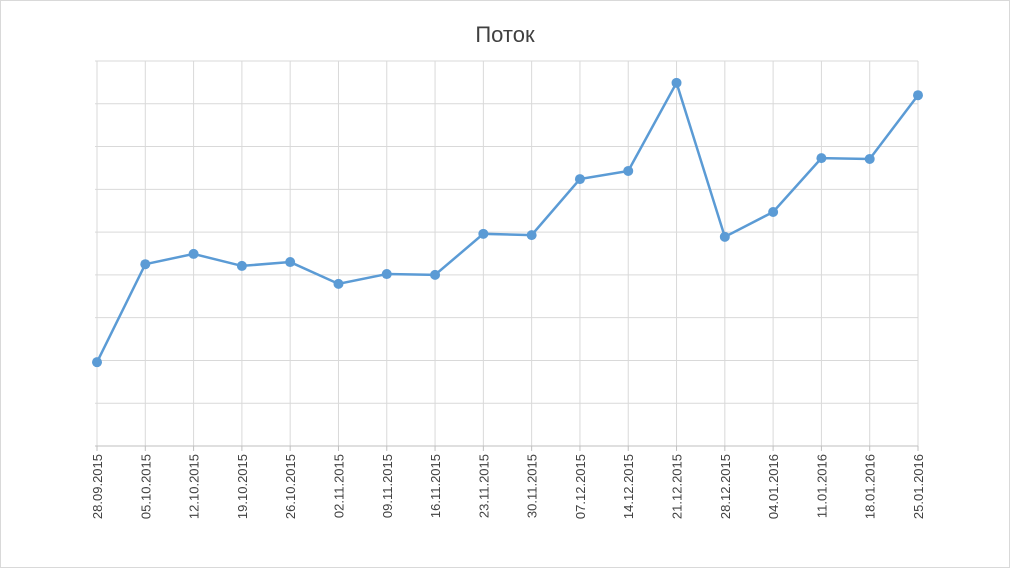 The width and height of the screenshot is (1010, 568). What do you see at coordinates (725, 486) in the screenshot?
I see `x-tick-label: 28.12.2015` at bounding box center [725, 486].